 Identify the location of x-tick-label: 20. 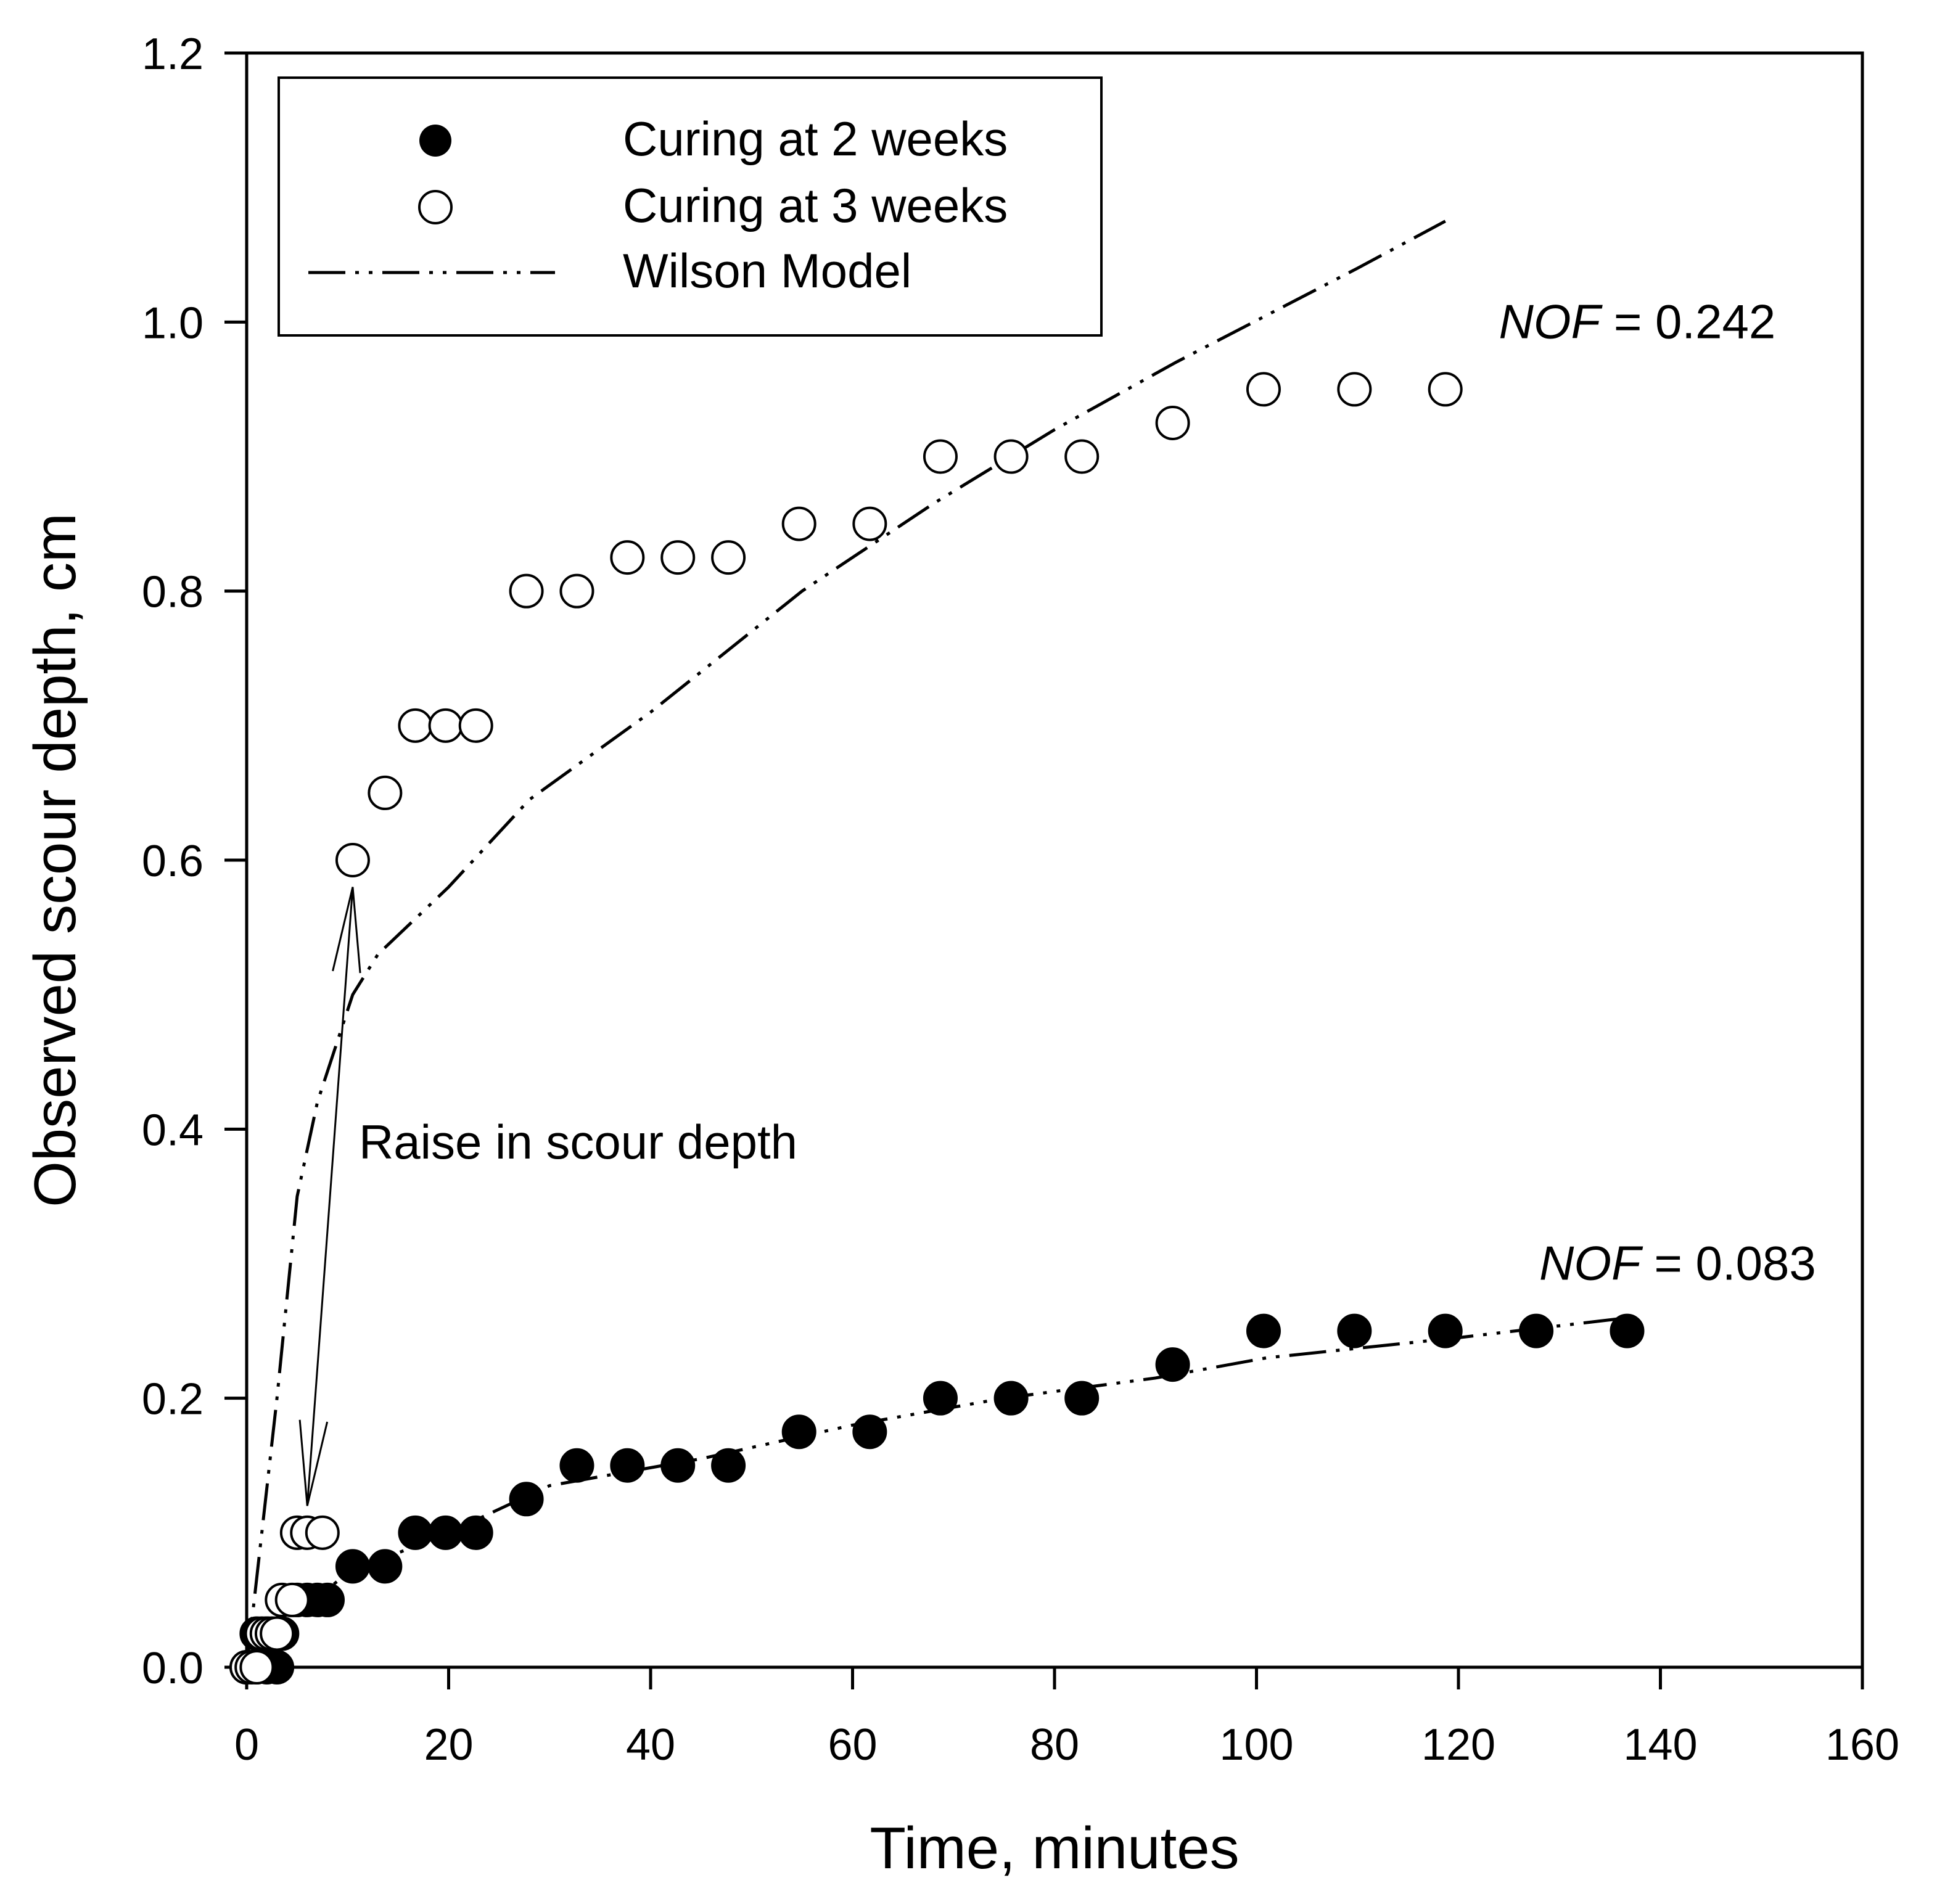
(448, 1745).